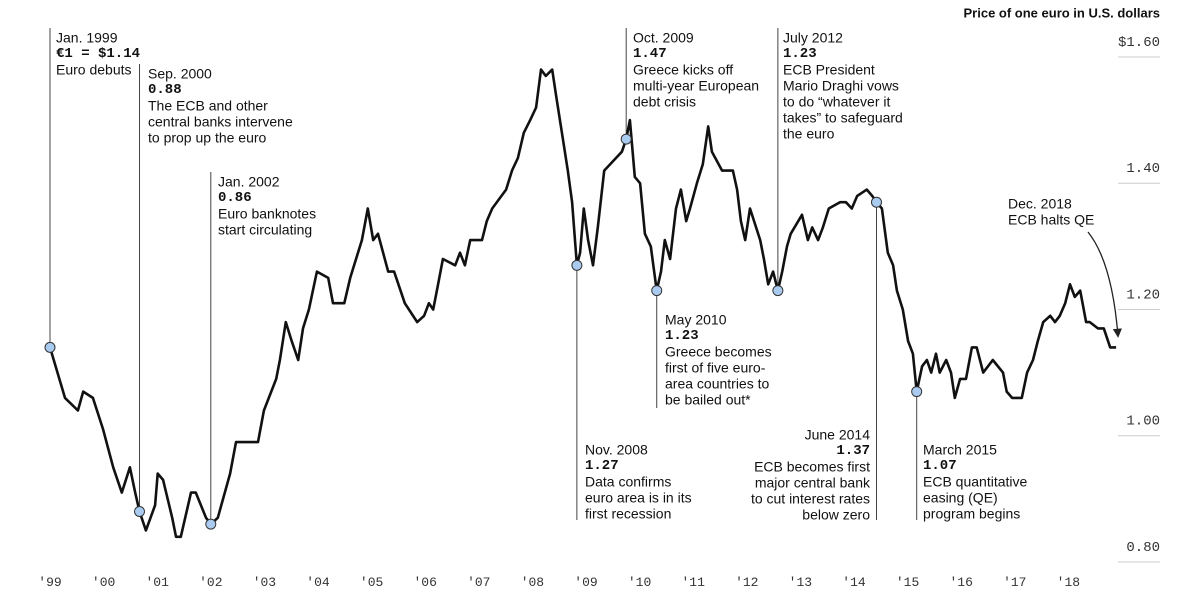 This screenshot has width=1200, height=600. What do you see at coordinates (1139, 43) in the screenshot?
I see `y-tick-label: $1.60` at bounding box center [1139, 43].